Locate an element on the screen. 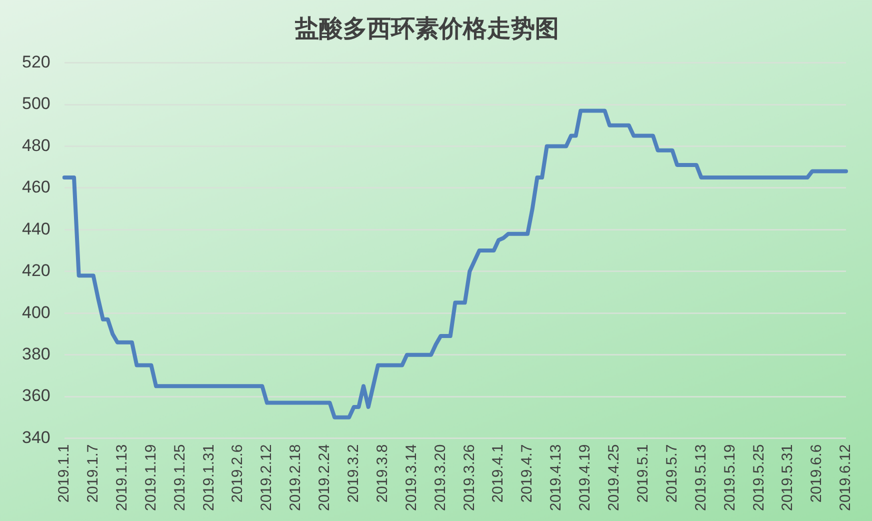 Image resolution: width=872 pixels, height=521 pixels. x-tick-label: 2019.1.13 is located at coordinates (121, 478).